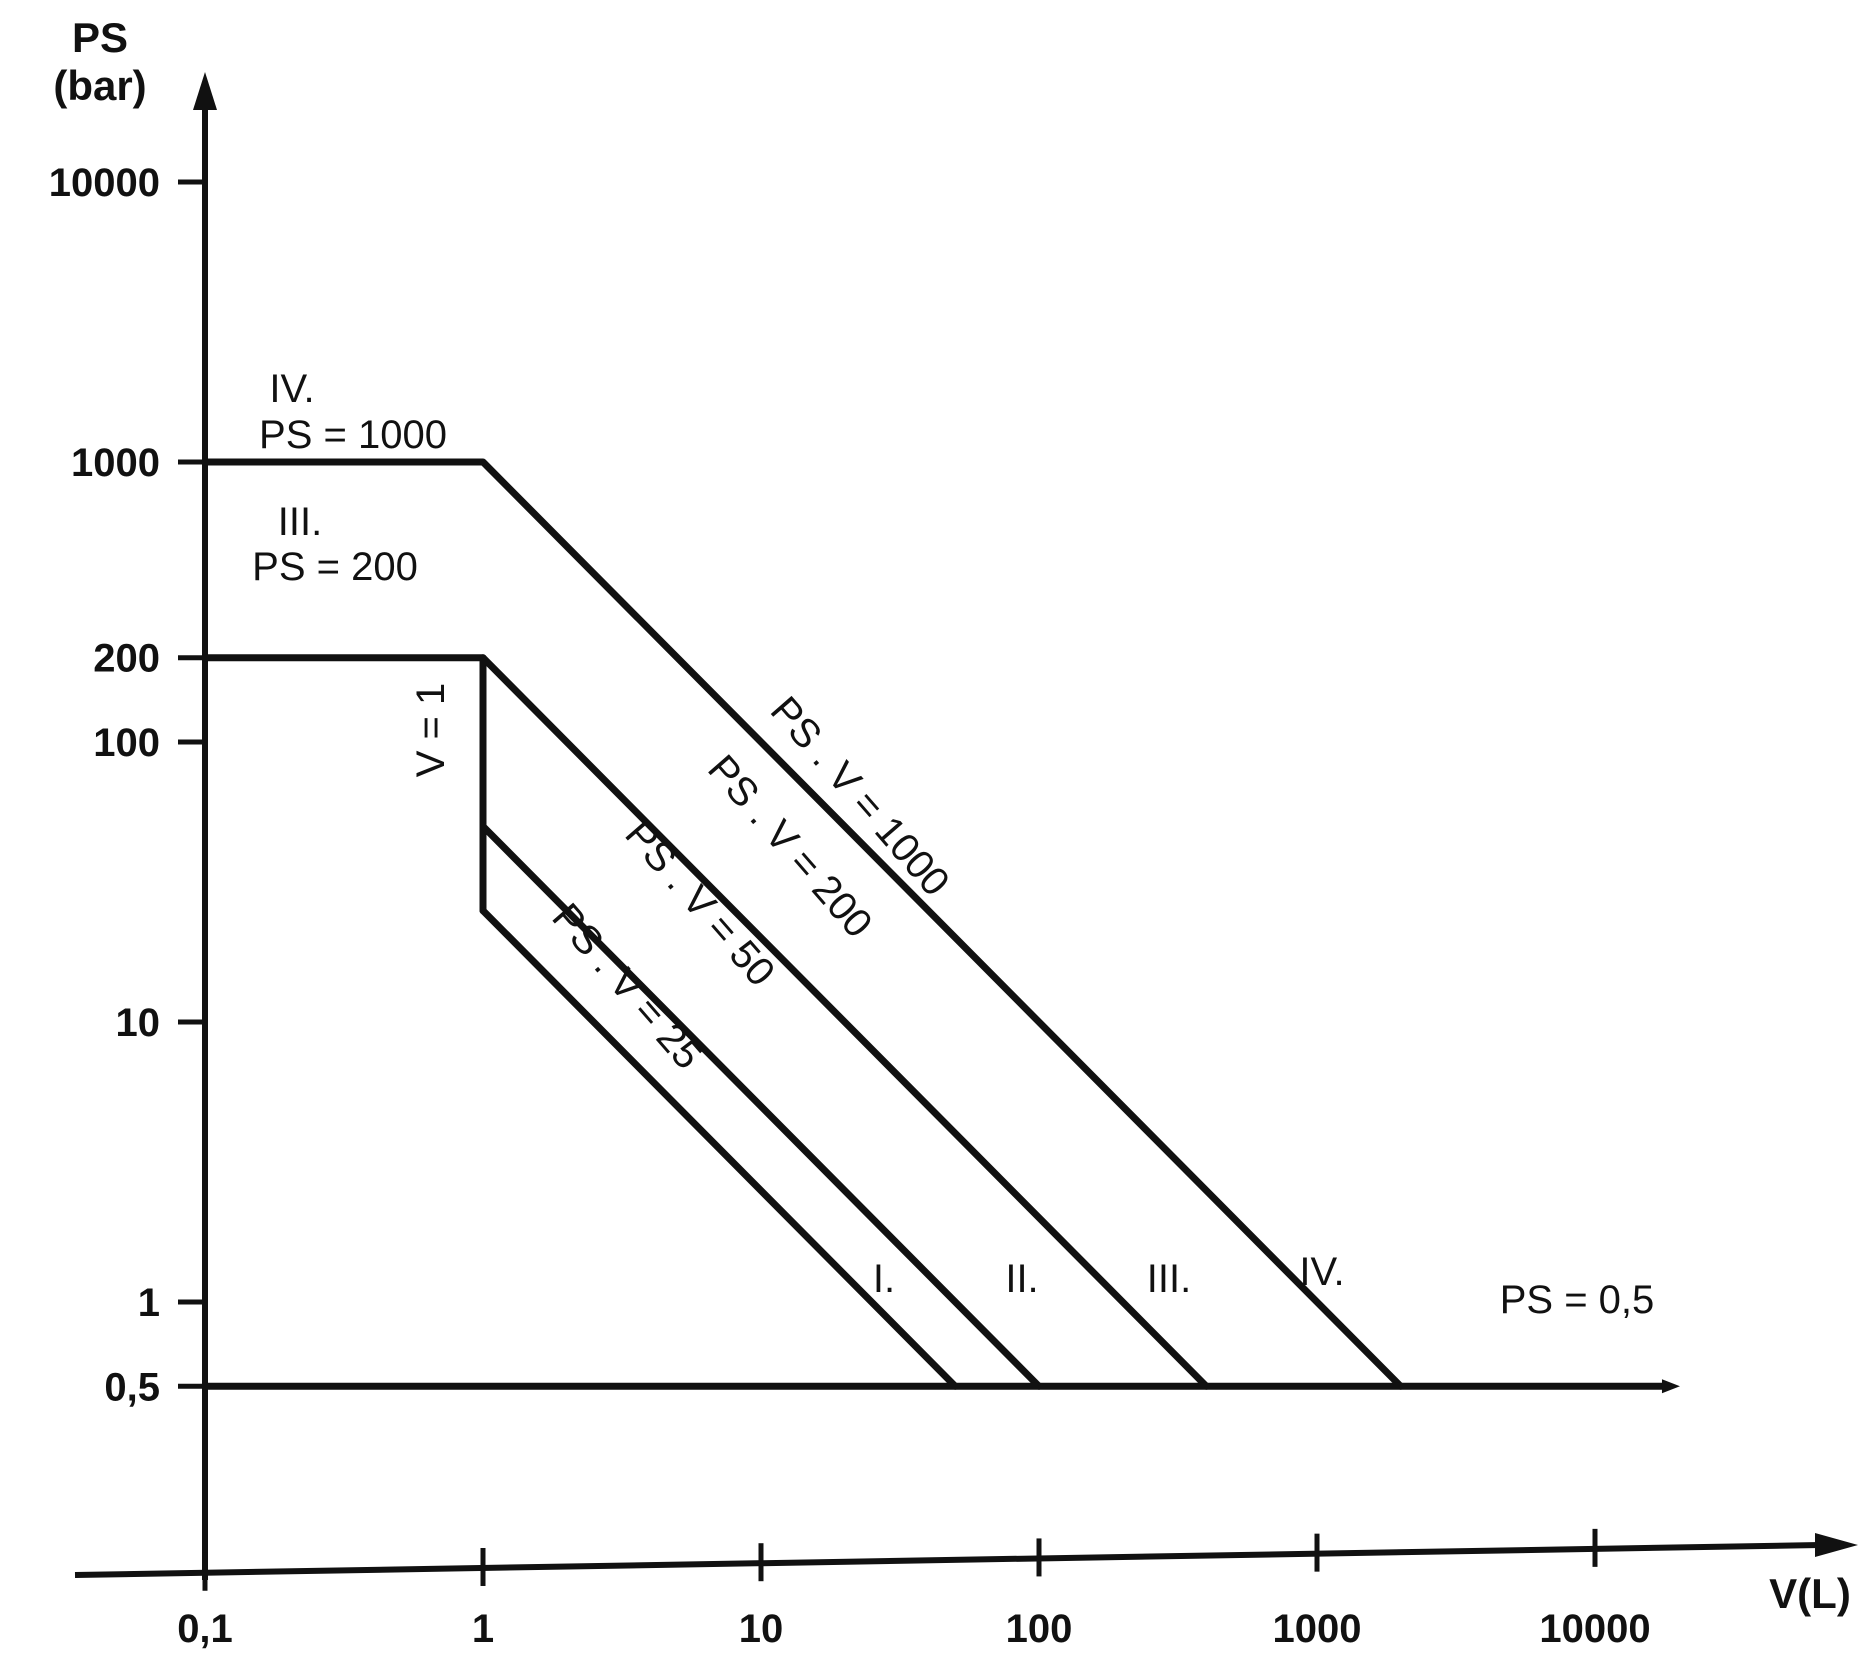 Image resolution: width=1874 pixels, height=1677 pixels. Describe the element at coordinates (100, 37) in the screenshot. I see `y-axis-title-line1: PS` at that location.